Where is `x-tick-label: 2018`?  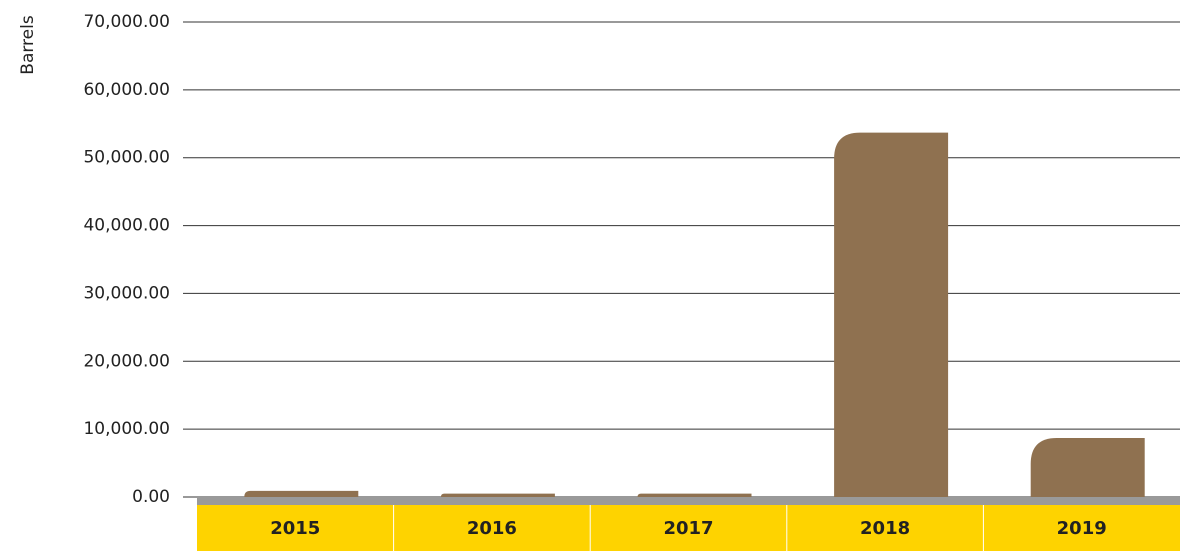
x-tick-label: 2018 is located at coordinates (885, 528).